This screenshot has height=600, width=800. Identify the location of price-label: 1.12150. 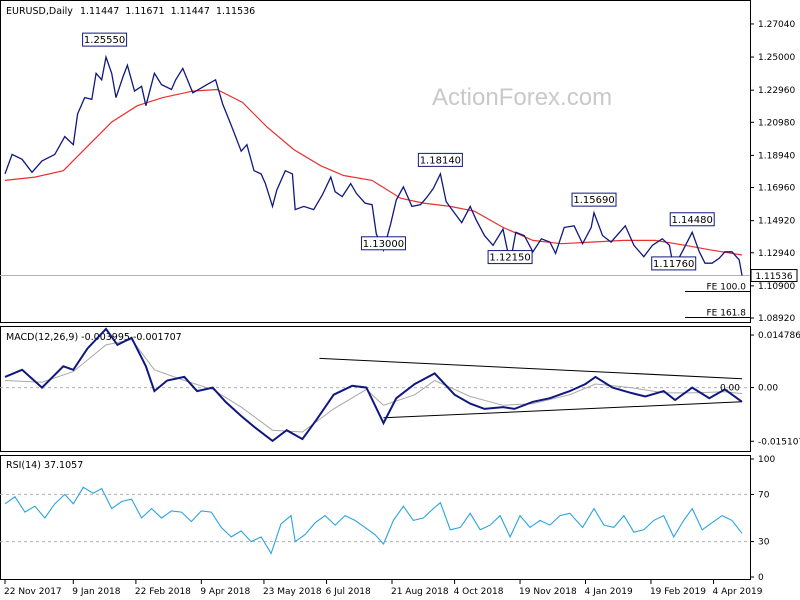
(509, 258).